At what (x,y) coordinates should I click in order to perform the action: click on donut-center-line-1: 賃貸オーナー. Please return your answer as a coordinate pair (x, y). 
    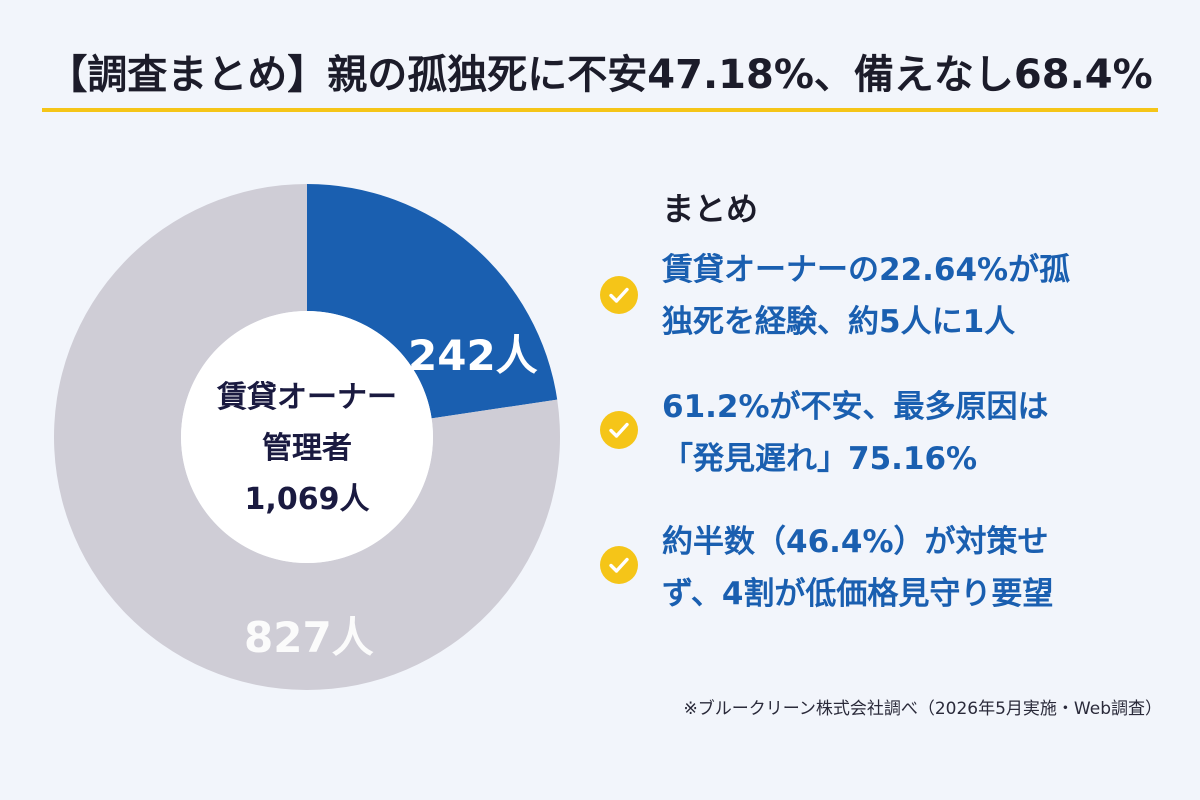
    Looking at the image, I should click on (307, 397).